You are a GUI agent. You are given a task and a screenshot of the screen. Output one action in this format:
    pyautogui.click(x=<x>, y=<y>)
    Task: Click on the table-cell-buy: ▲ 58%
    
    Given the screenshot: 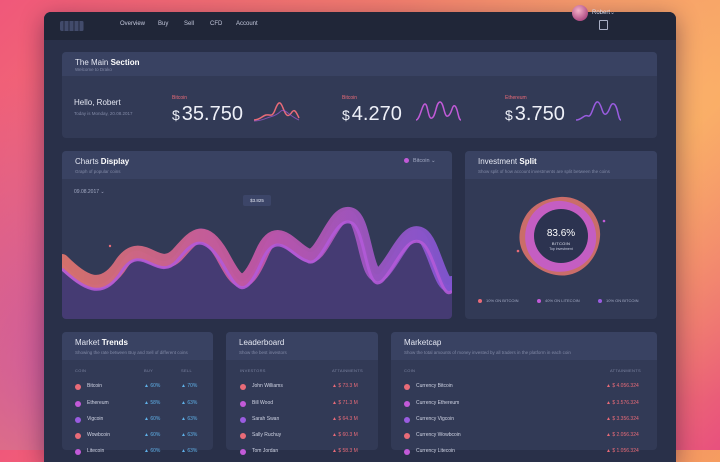 What is the action you would take?
    pyautogui.click(x=152, y=403)
    